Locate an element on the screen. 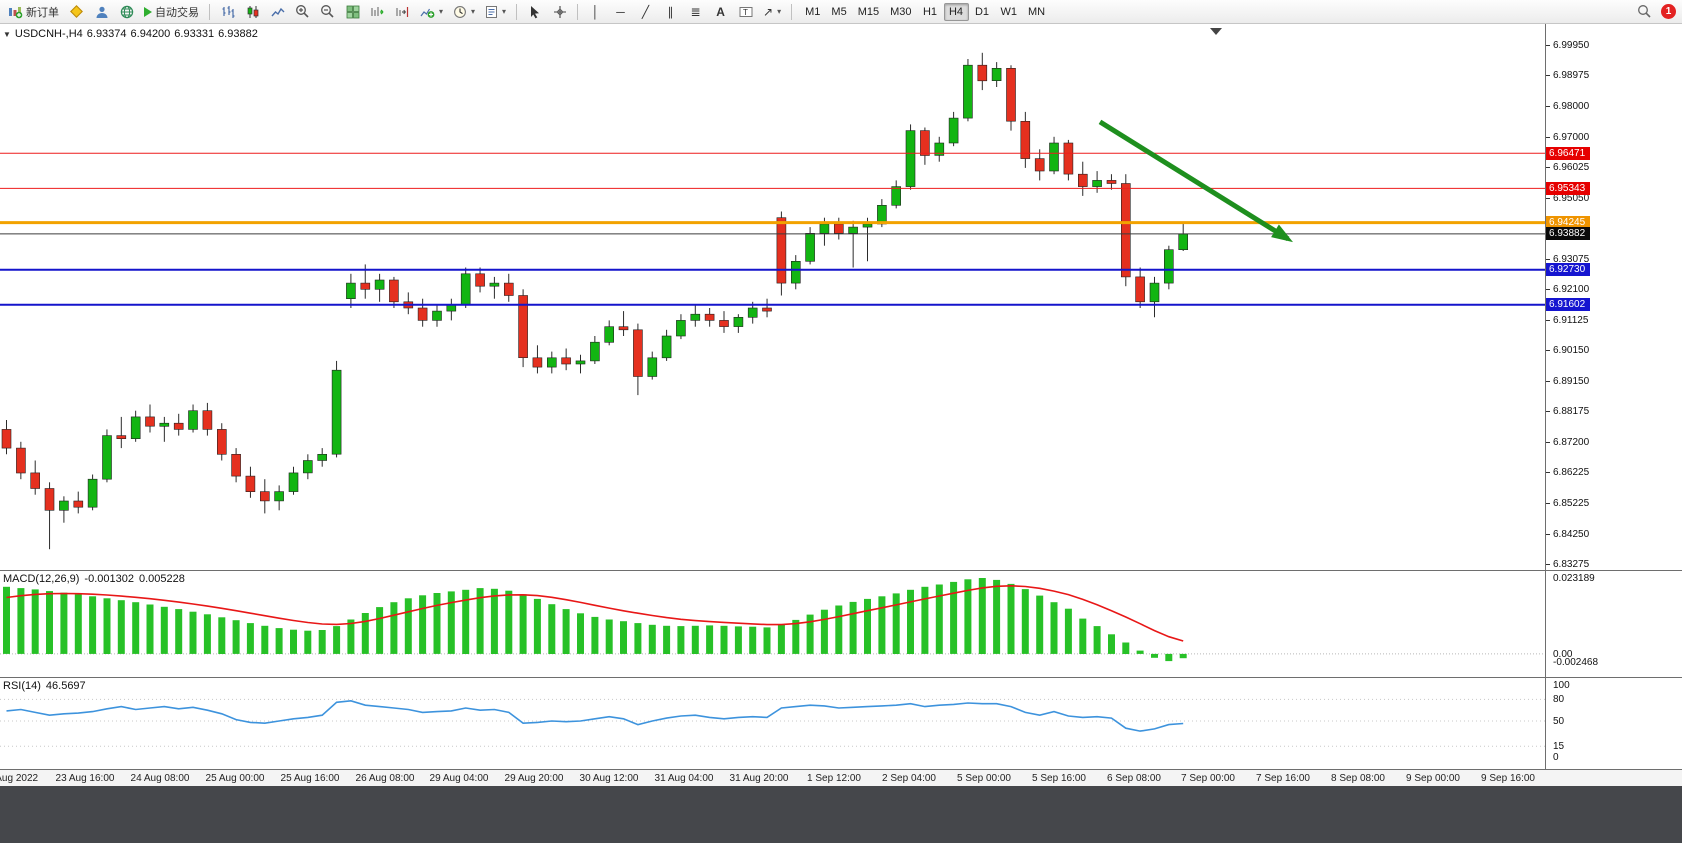 This screenshot has width=1682, height=843. auto-trading-button: 自动交易 is located at coordinates (171, 12).